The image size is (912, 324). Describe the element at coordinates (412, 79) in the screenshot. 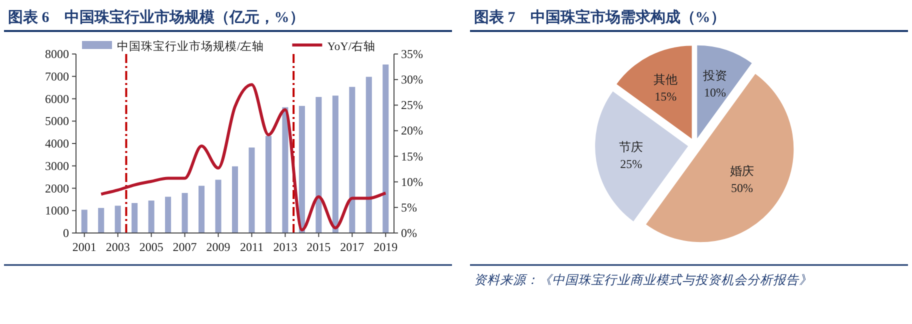

I see `y2-tick-label: 30%` at that location.